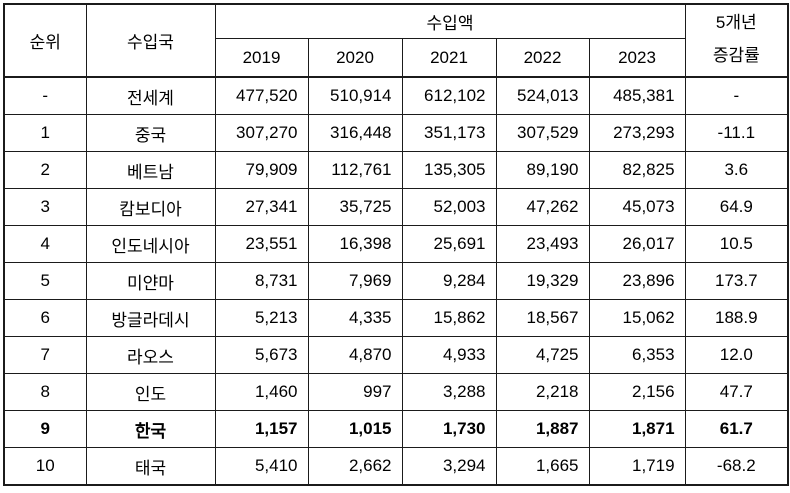 The width and height of the screenshot is (790, 493). What do you see at coordinates (637, 95) in the screenshot?
I see `import-value-cell: 485,381` at bounding box center [637, 95].